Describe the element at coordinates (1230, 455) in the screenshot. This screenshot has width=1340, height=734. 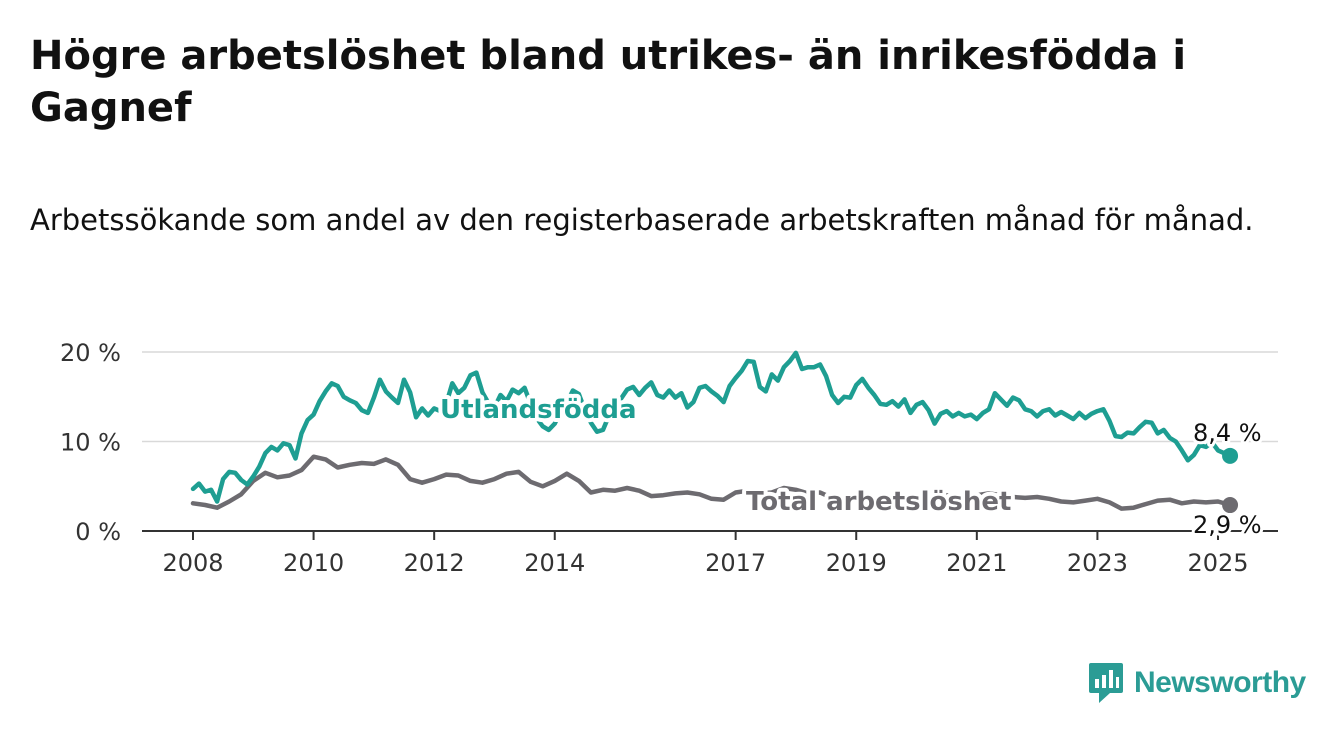
I see `end-point-utlandsfodda` at that location.